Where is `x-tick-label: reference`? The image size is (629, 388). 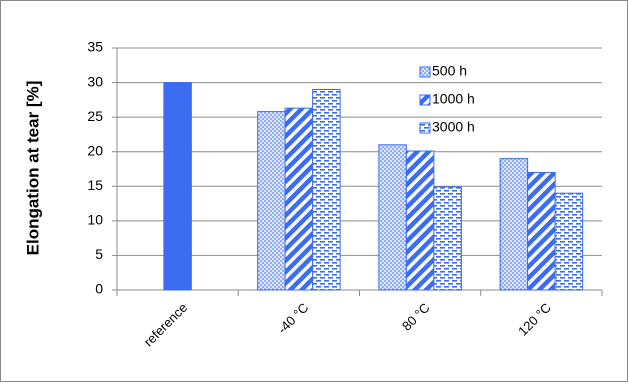 x-tick-label: reference is located at coordinates (165, 324).